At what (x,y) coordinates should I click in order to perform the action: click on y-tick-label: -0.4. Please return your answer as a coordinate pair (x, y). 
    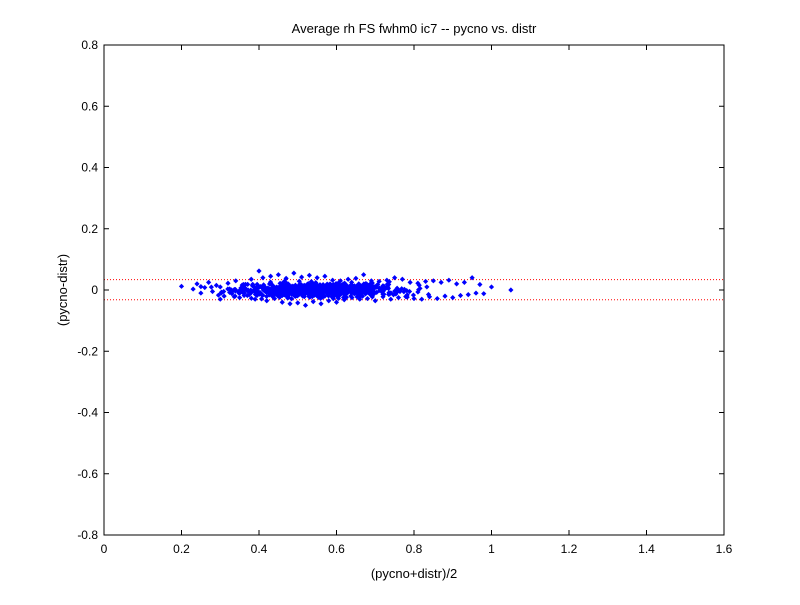
    Looking at the image, I should click on (87, 413).